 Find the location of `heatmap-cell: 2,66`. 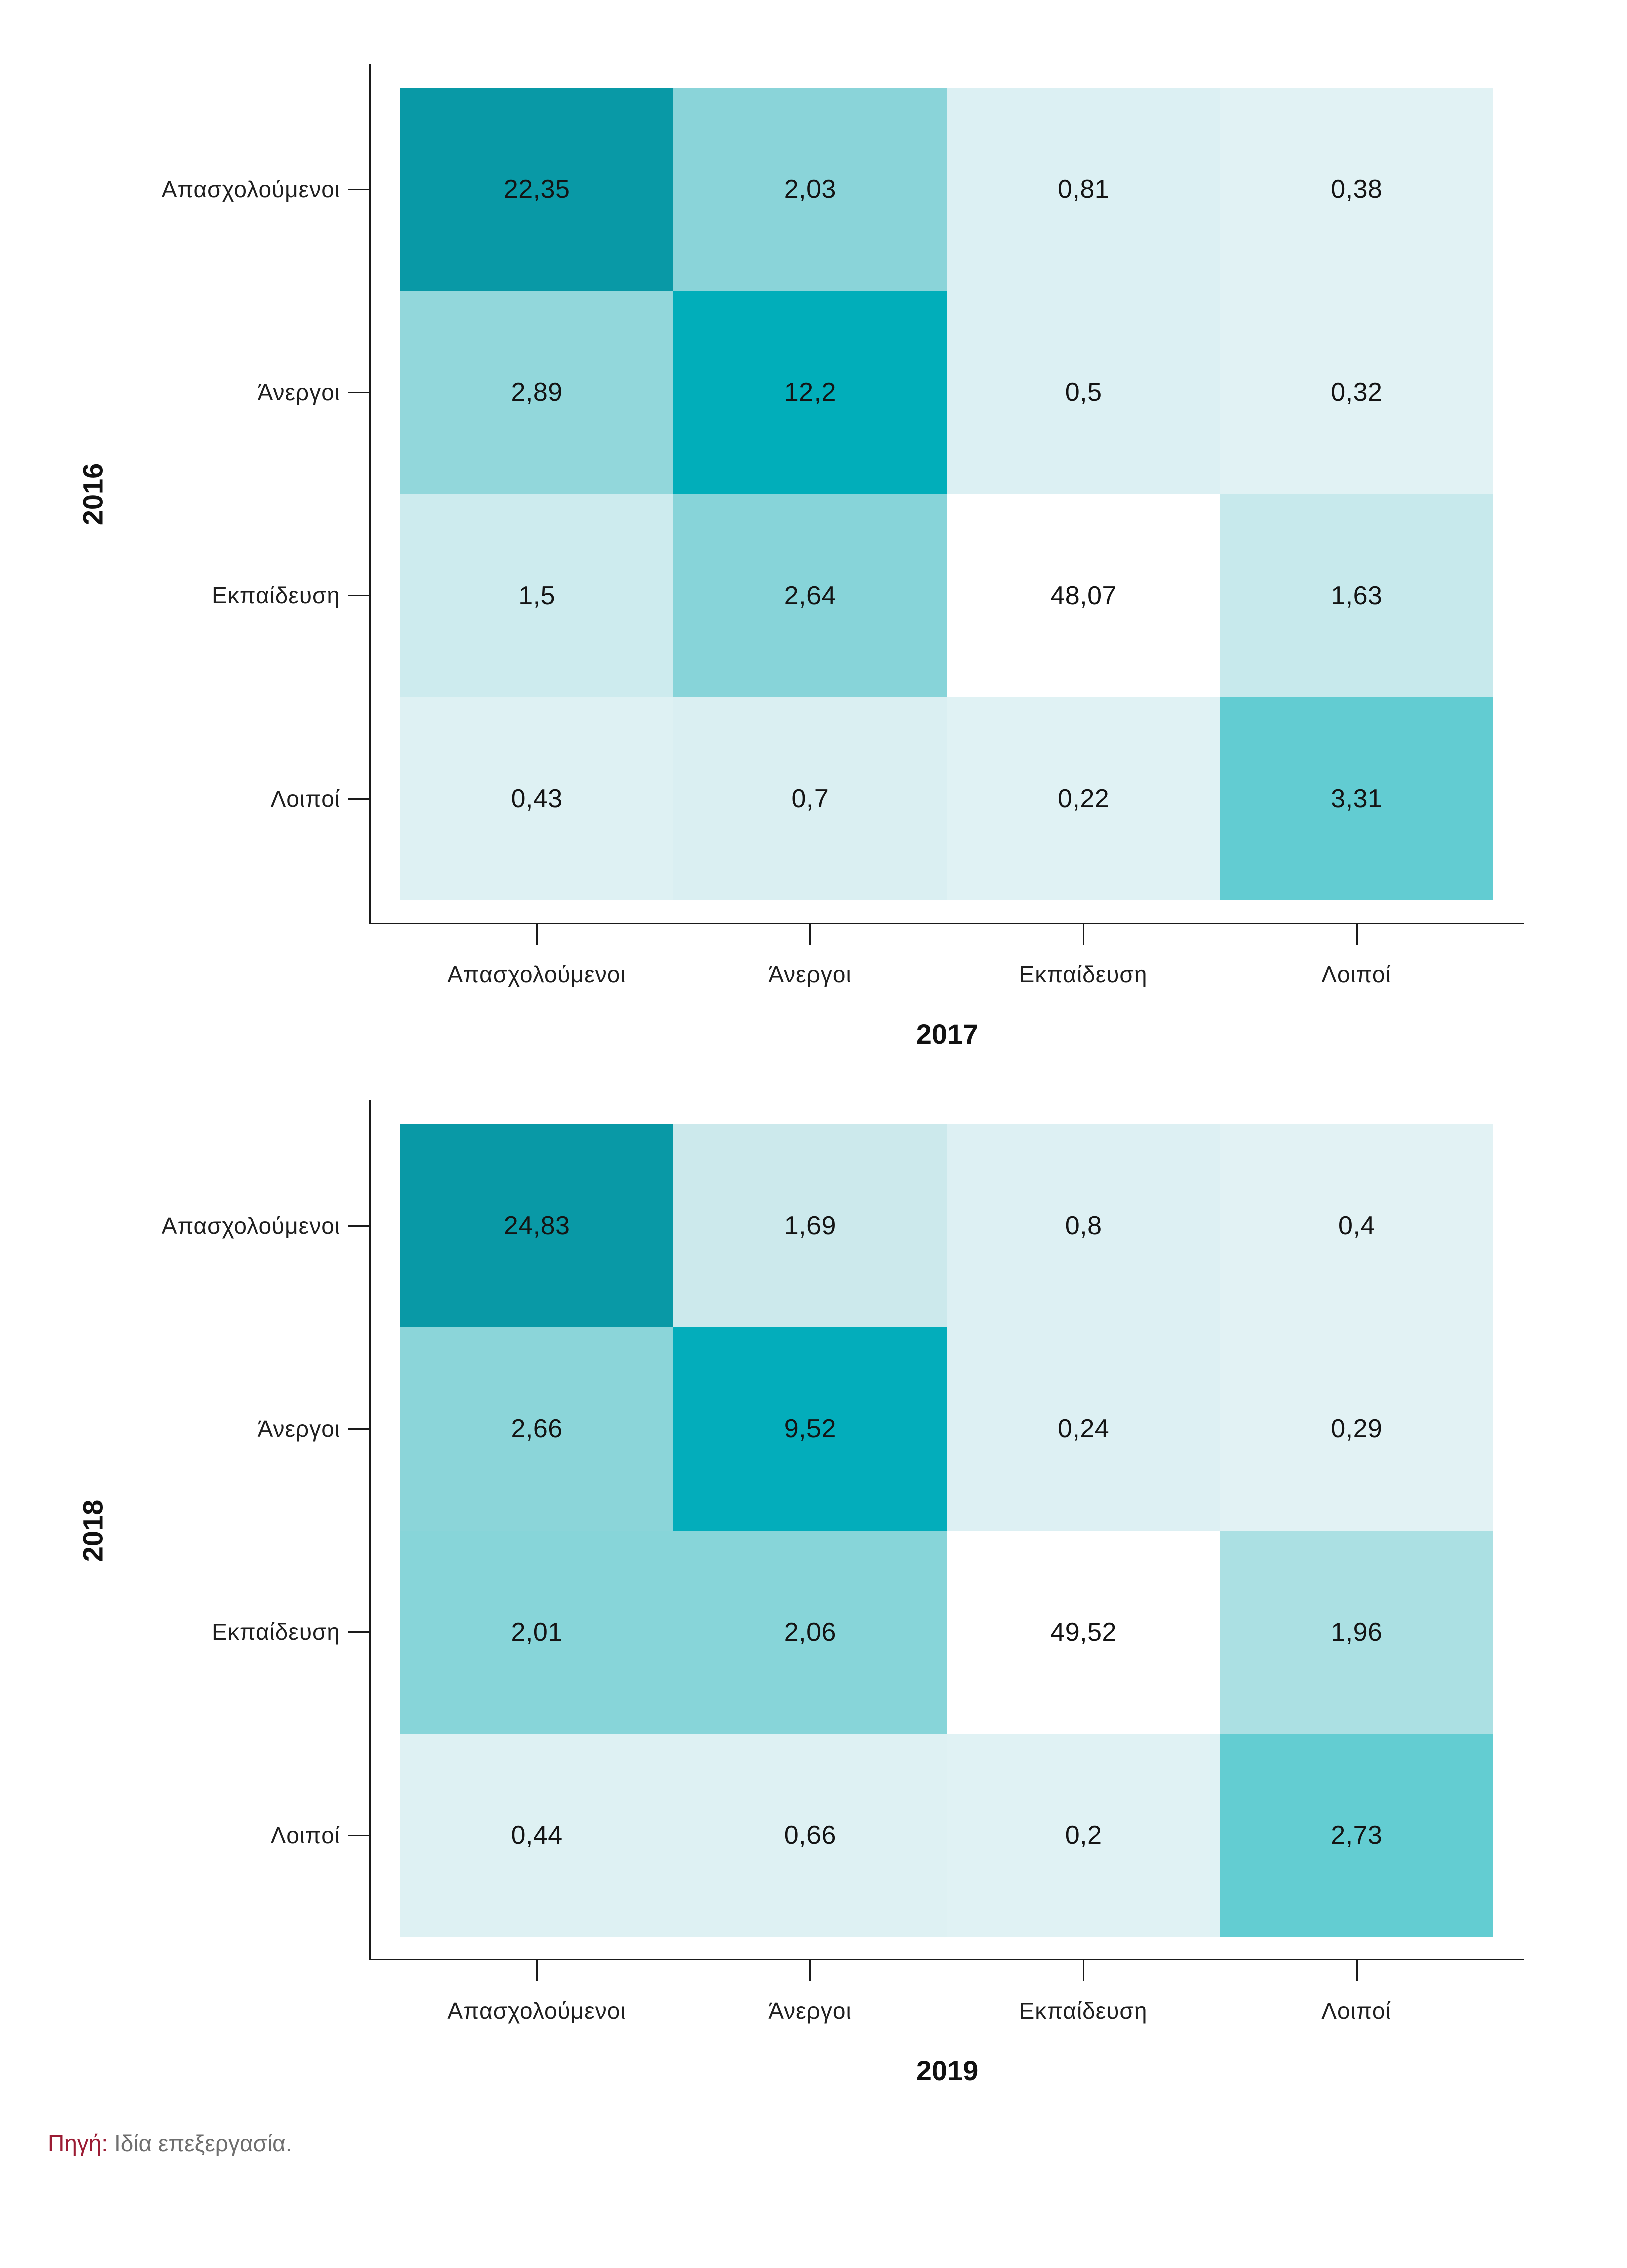

heatmap-cell: 2,66 is located at coordinates (537, 1429).